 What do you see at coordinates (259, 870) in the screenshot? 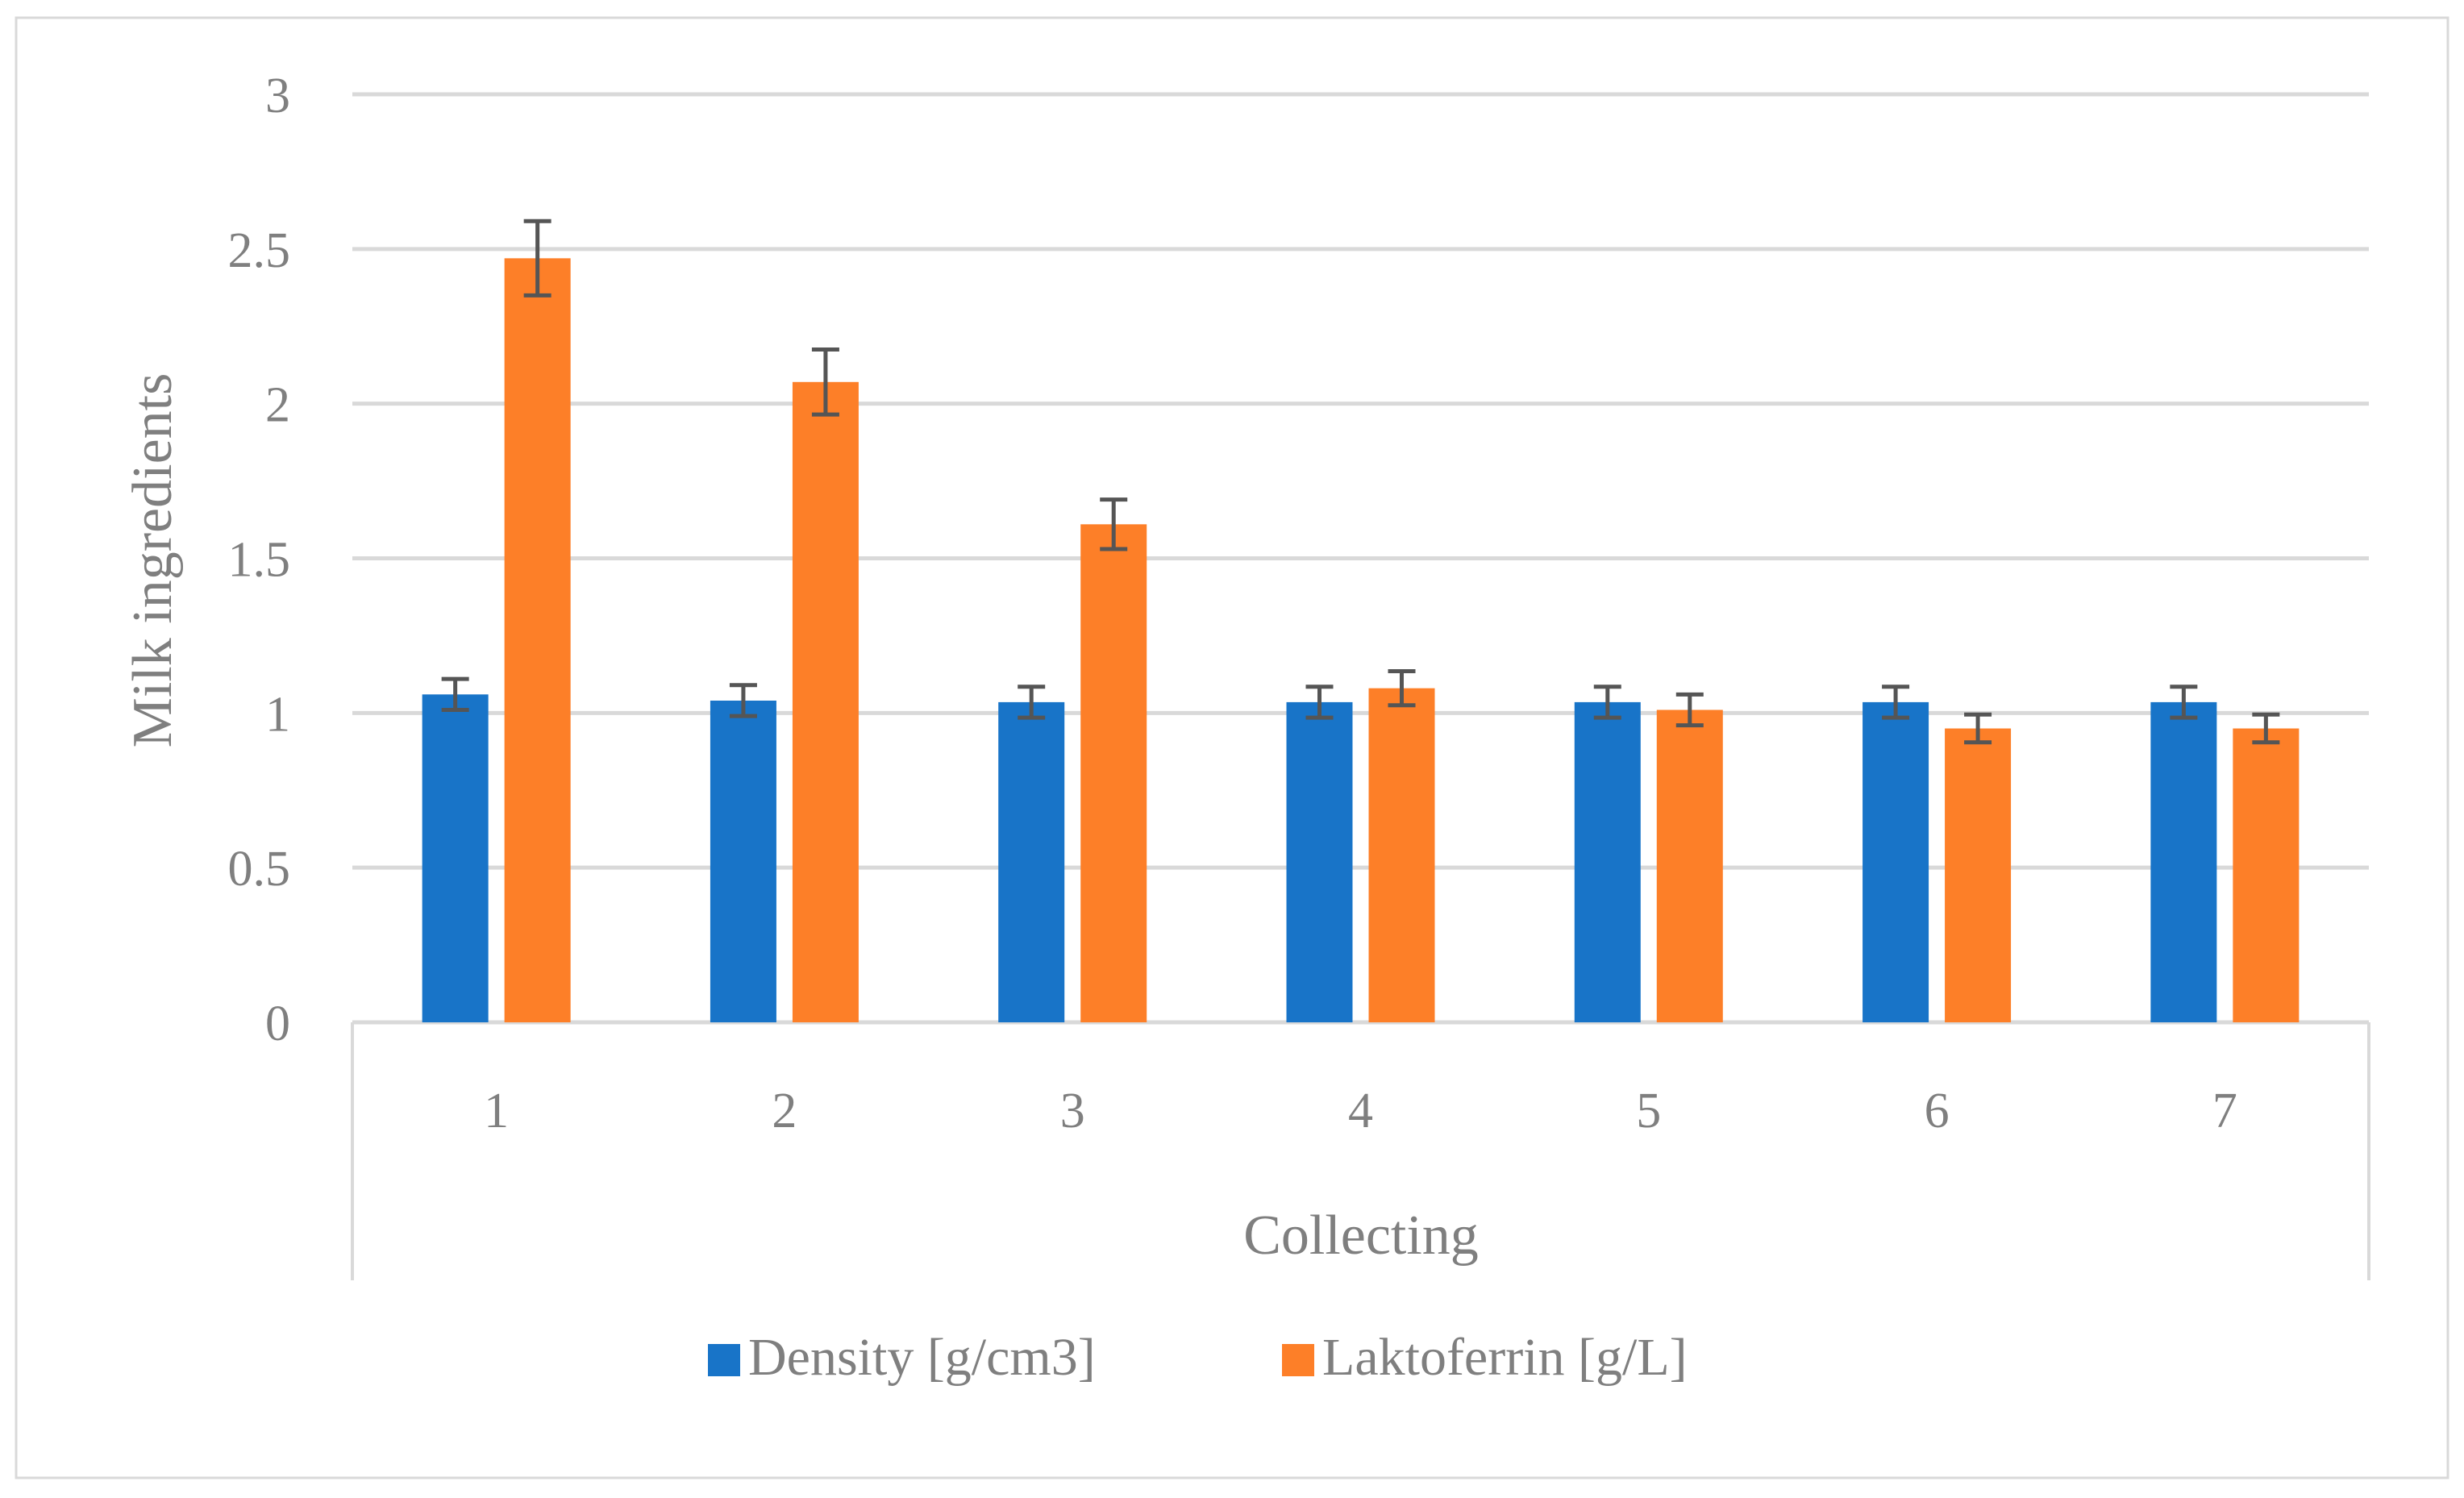
I see `y-tick-label: 0.5` at bounding box center [259, 870].